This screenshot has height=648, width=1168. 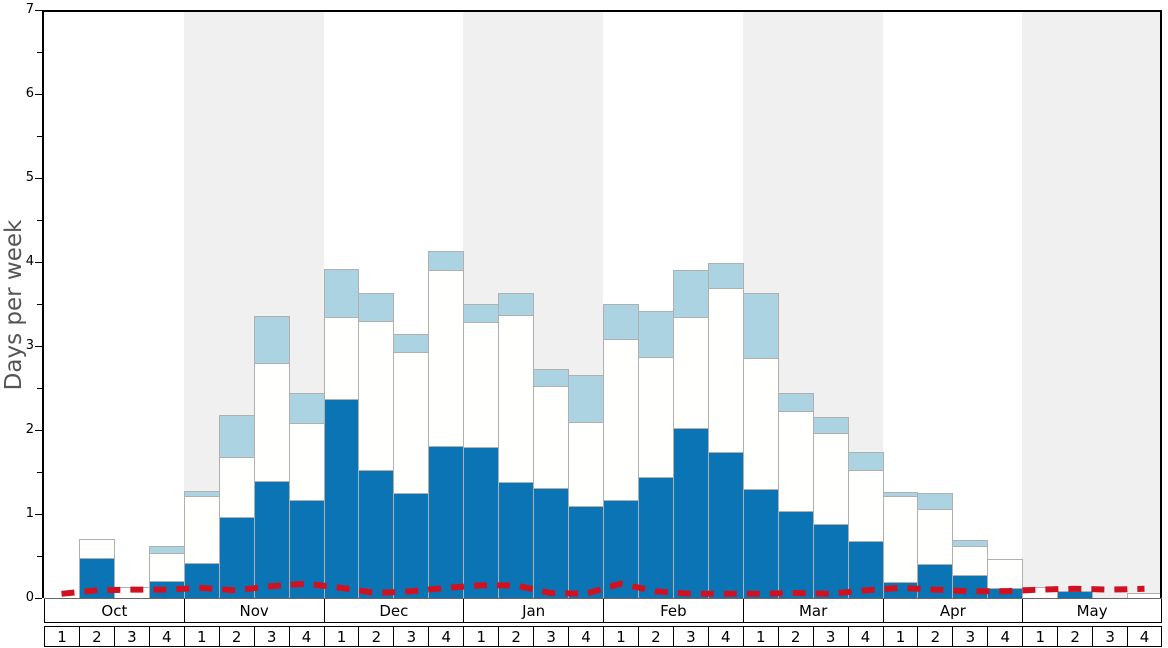 What do you see at coordinates (43, 304) in the screenshot?
I see `y-axis-spine` at bounding box center [43, 304].